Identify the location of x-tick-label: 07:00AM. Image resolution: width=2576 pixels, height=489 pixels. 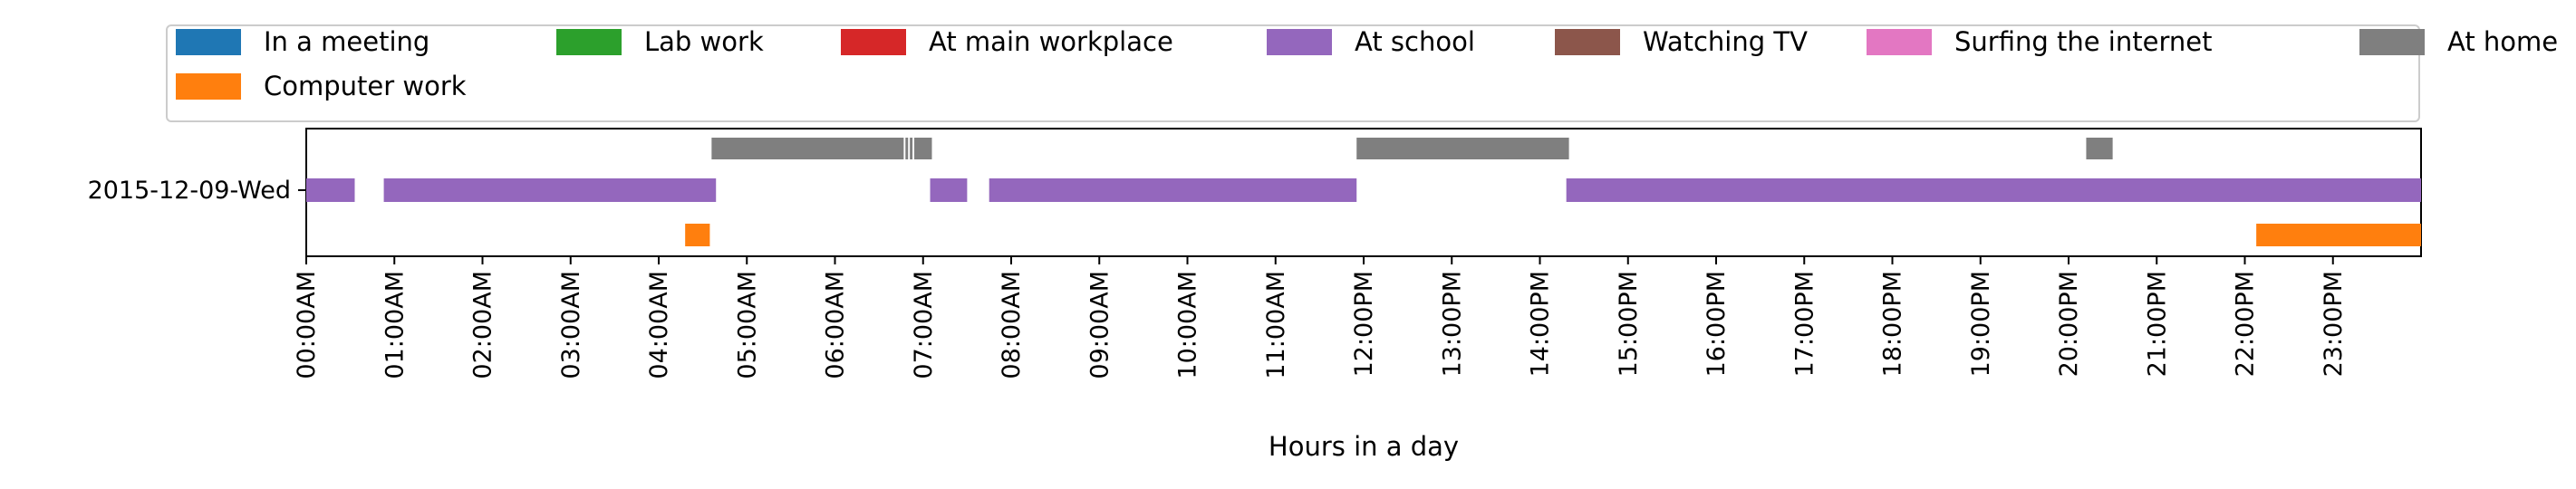
(924, 325).